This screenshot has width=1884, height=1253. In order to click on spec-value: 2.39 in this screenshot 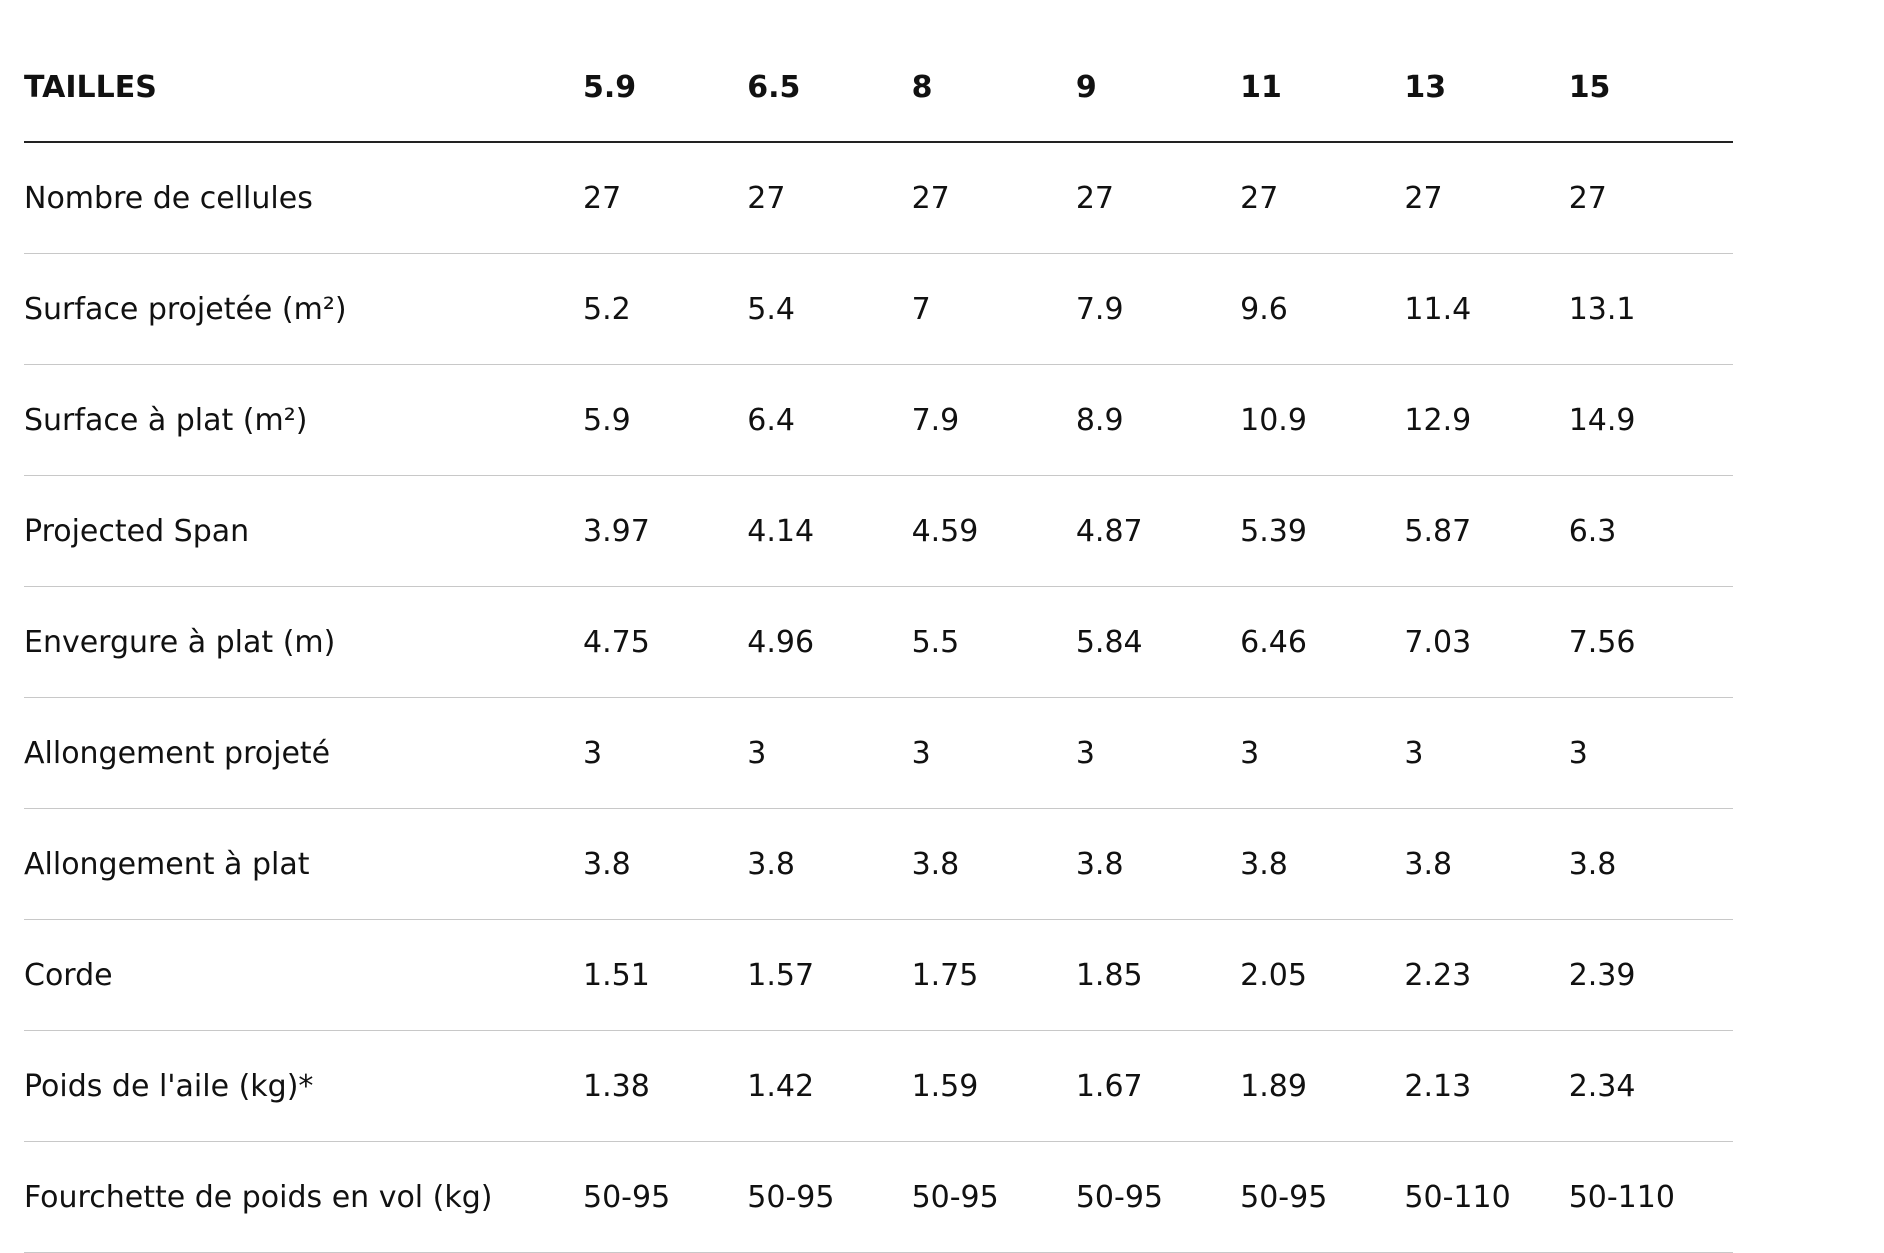, I will do `click(1650, 975)`.